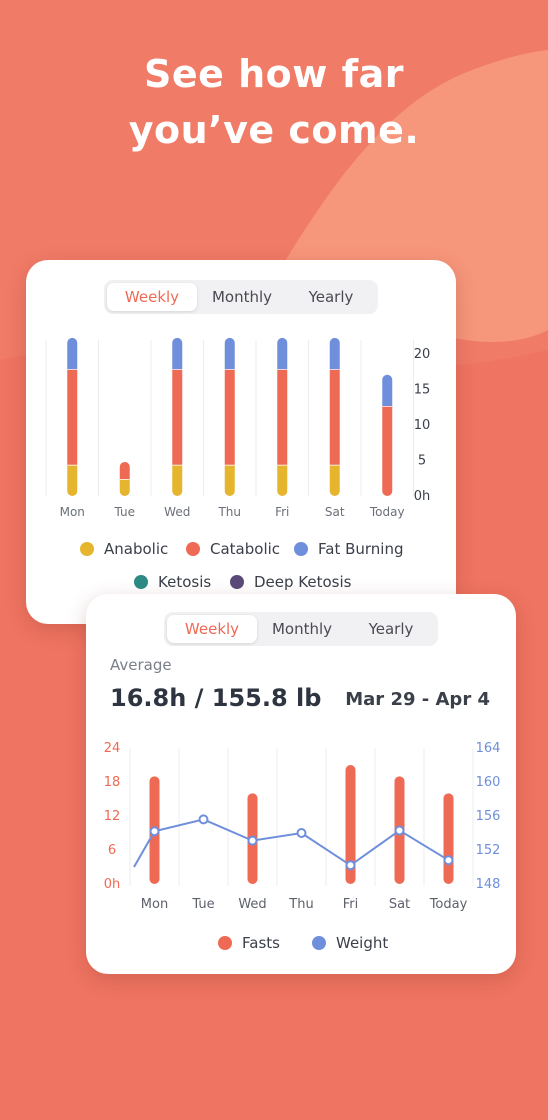 The height and width of the screenshot is (1120, 548). What do you see at coordinates (212, 629) in the screenshot?
I see `tab-weekly-2: Weekly` at bounding box center [212, 629].